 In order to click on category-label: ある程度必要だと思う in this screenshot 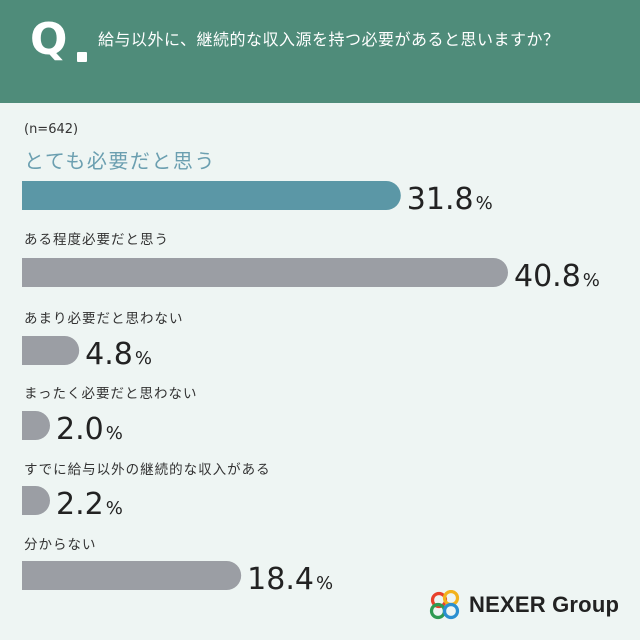, I will do `click(96, 240)`.